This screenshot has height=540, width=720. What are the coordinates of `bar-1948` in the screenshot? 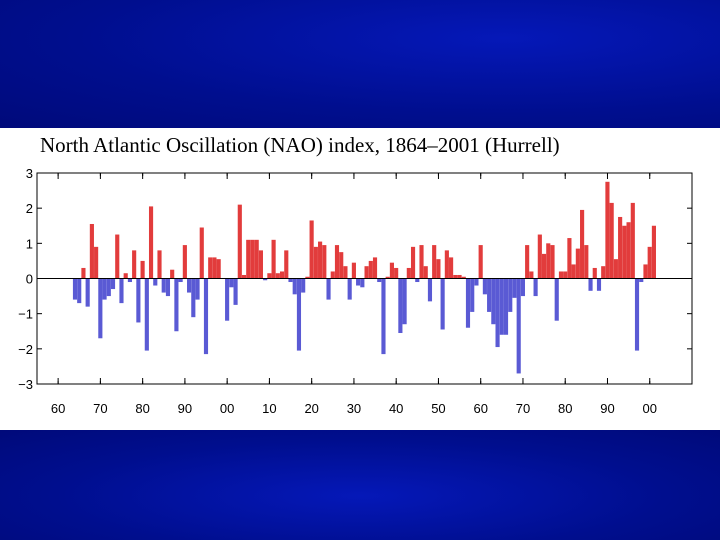 It's located at (430, 290).